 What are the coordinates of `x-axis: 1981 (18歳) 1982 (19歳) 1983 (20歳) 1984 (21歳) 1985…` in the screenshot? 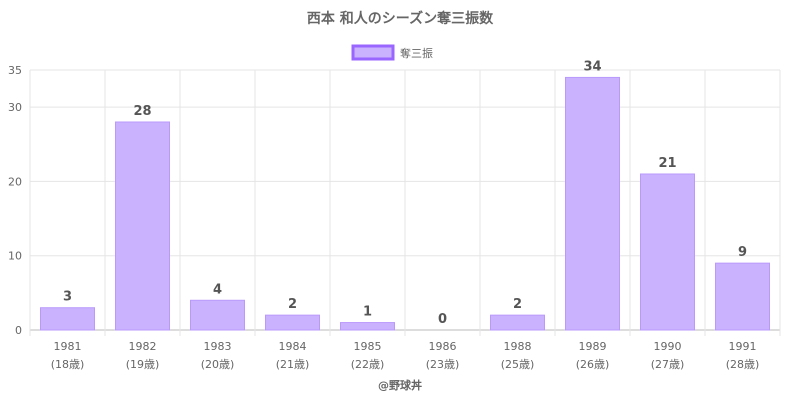 It's located at (405, 355).